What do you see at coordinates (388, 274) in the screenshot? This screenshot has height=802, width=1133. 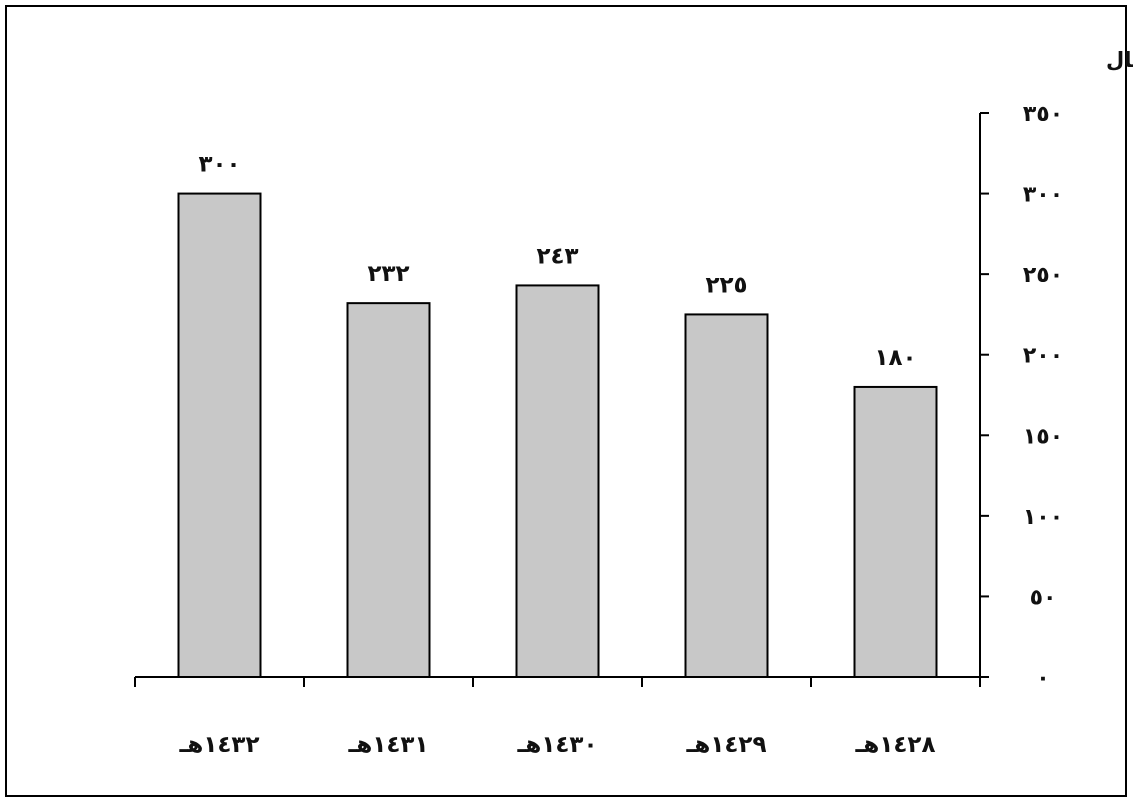 I see `bar-value-label: ٢٣٢` at bounding box center [388, 274].